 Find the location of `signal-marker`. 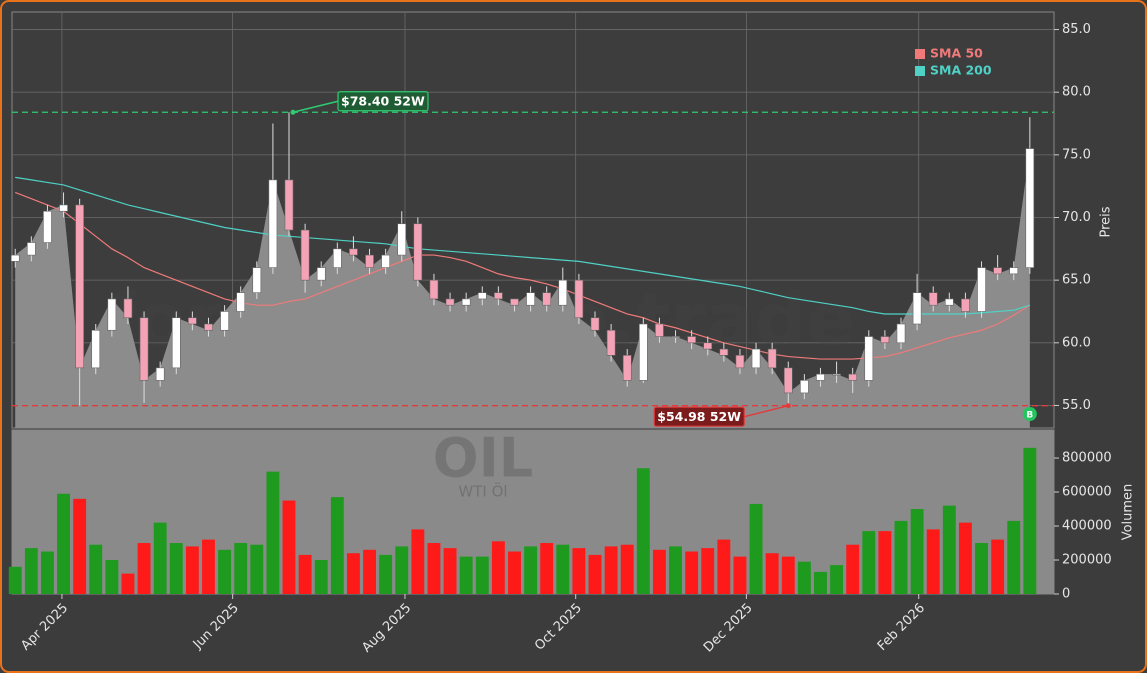

signal-marker is located at coordinates (1029, 414).